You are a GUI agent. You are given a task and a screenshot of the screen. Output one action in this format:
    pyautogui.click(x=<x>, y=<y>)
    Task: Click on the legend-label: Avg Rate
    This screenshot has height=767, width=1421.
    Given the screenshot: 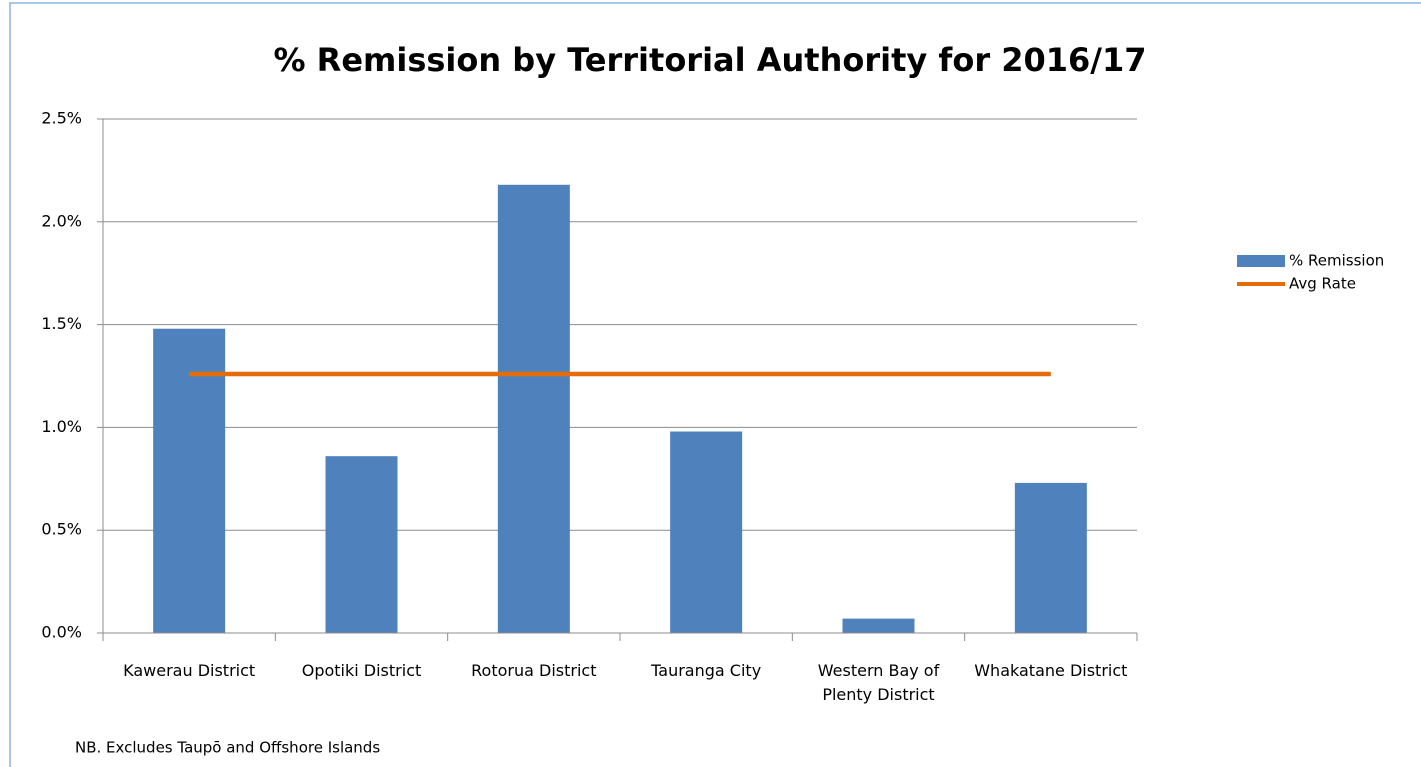 What is the action you would take?
    pyautogui.click(x=1322, y=284)
    